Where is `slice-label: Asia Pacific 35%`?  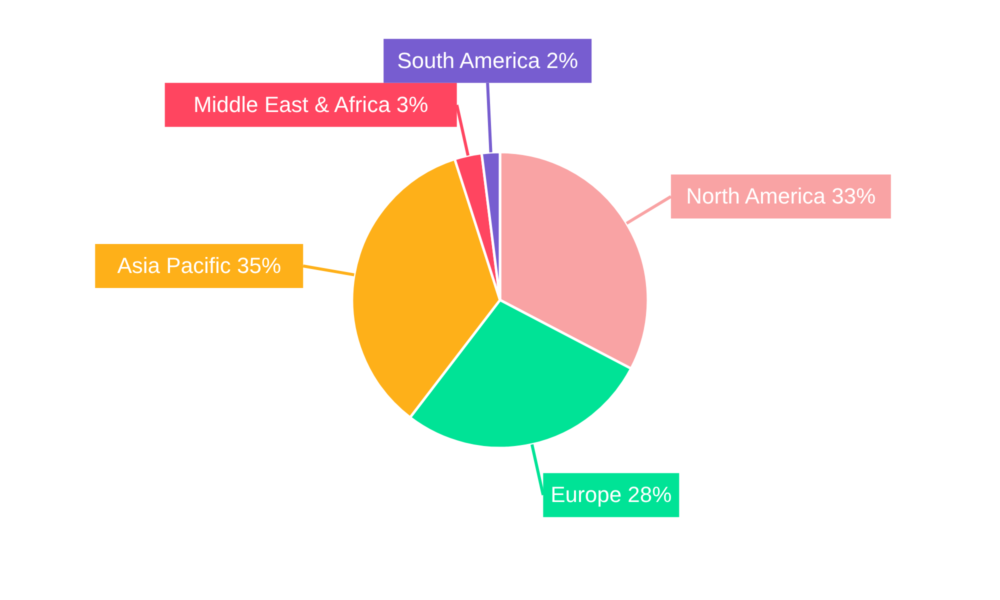
slice-label: Asia Pacific 35% is located at coordinates (199, 265).